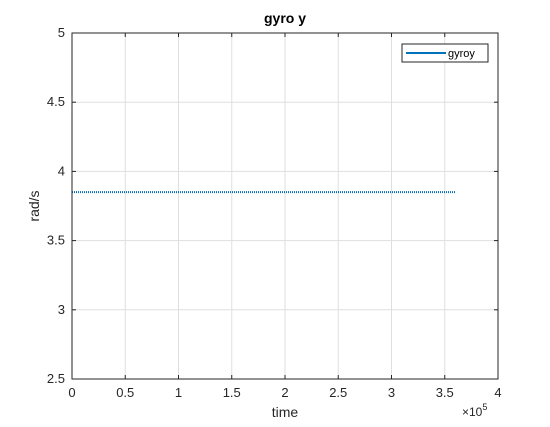 The height and width of the screenshot is (427, 550). Describe the element at coordinates (56, 101) in the screenshot. I see `y-tick-label: 4.5` at that location.